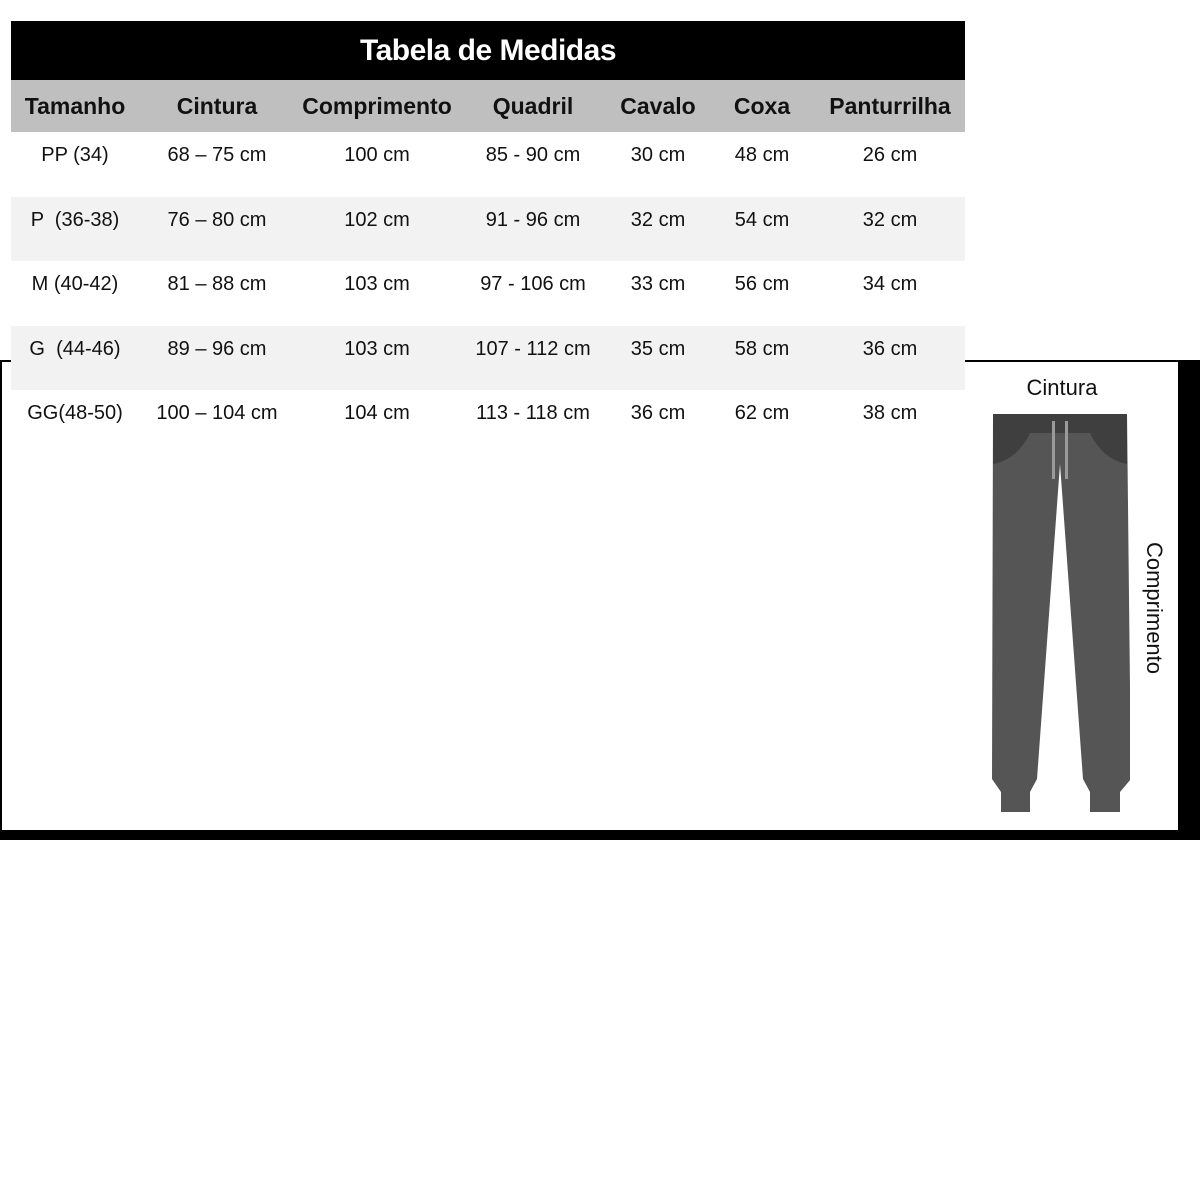  Describe the element at coordinates (488, 50) in the screenshot. I see `table-title: Tabela de Medidas` at that location.